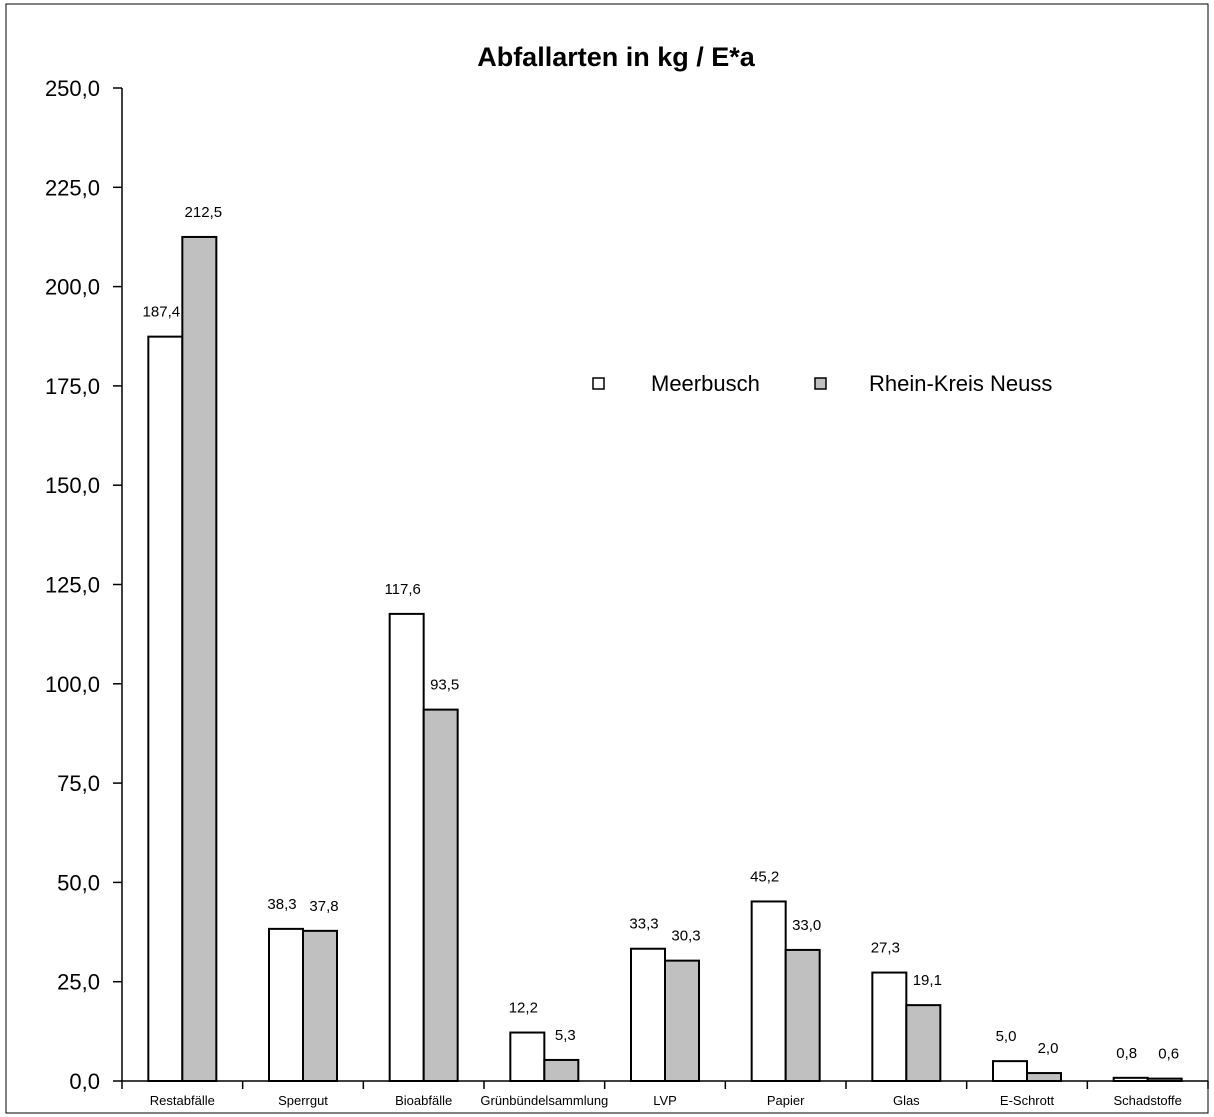 The width and height of the screenshot is (1214, 1117). I want to click on data-label: 93,5, so click(444, 685).